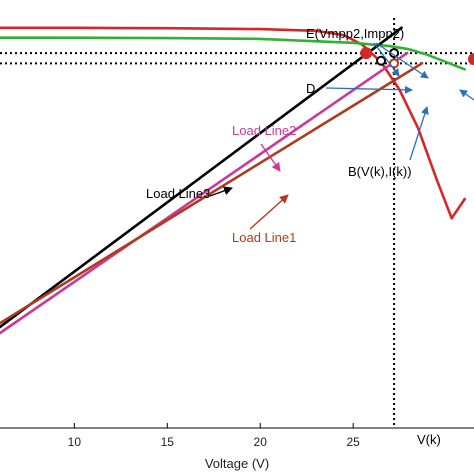  Describe the element at coordinates (264, 237) in the screenshot. I see `label-loadline1: Load Line1` at that location.